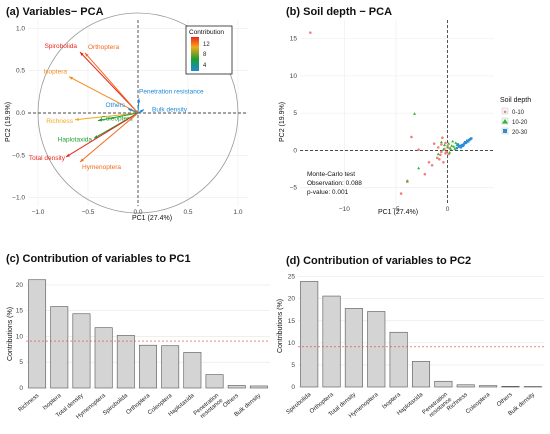  Describe the element at coordinates (398, 212) in the screenshot. I see `panel-b-xlabel: PC1 (27.4%)` at that location.